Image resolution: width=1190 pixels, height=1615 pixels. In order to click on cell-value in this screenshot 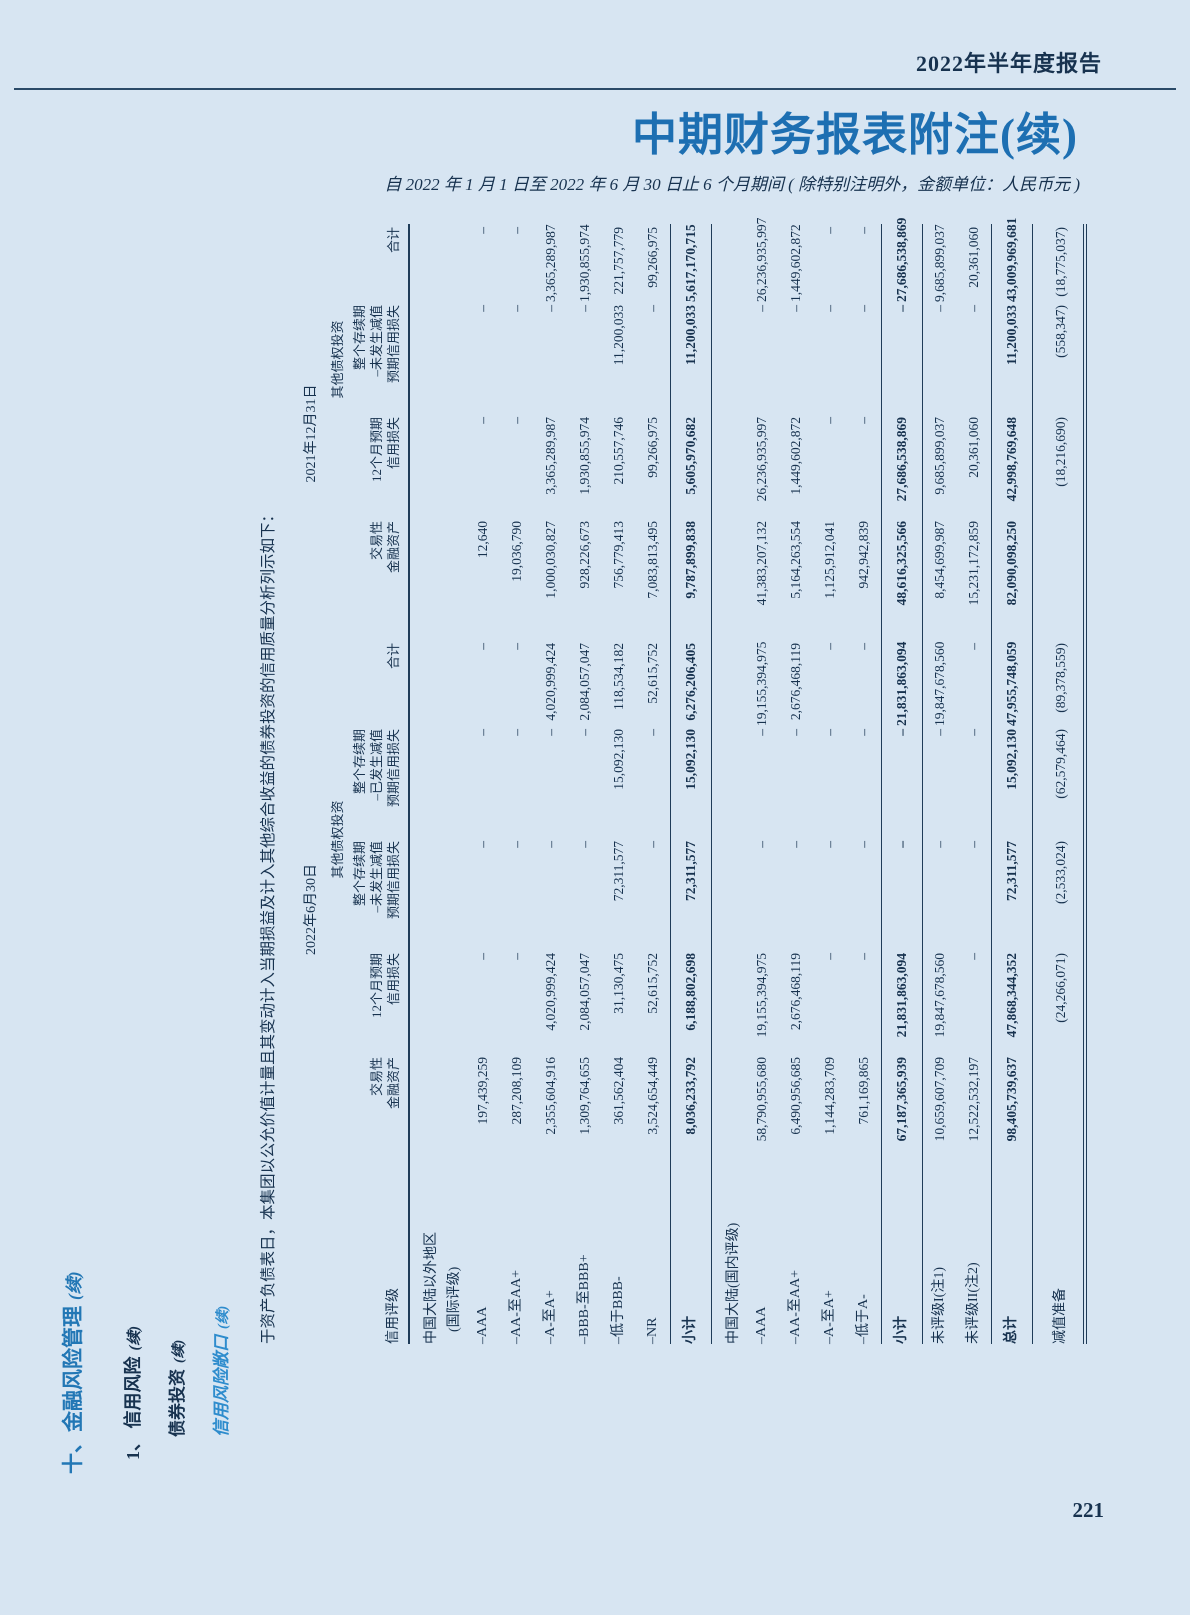, I will do `click(1058, 1115)`.